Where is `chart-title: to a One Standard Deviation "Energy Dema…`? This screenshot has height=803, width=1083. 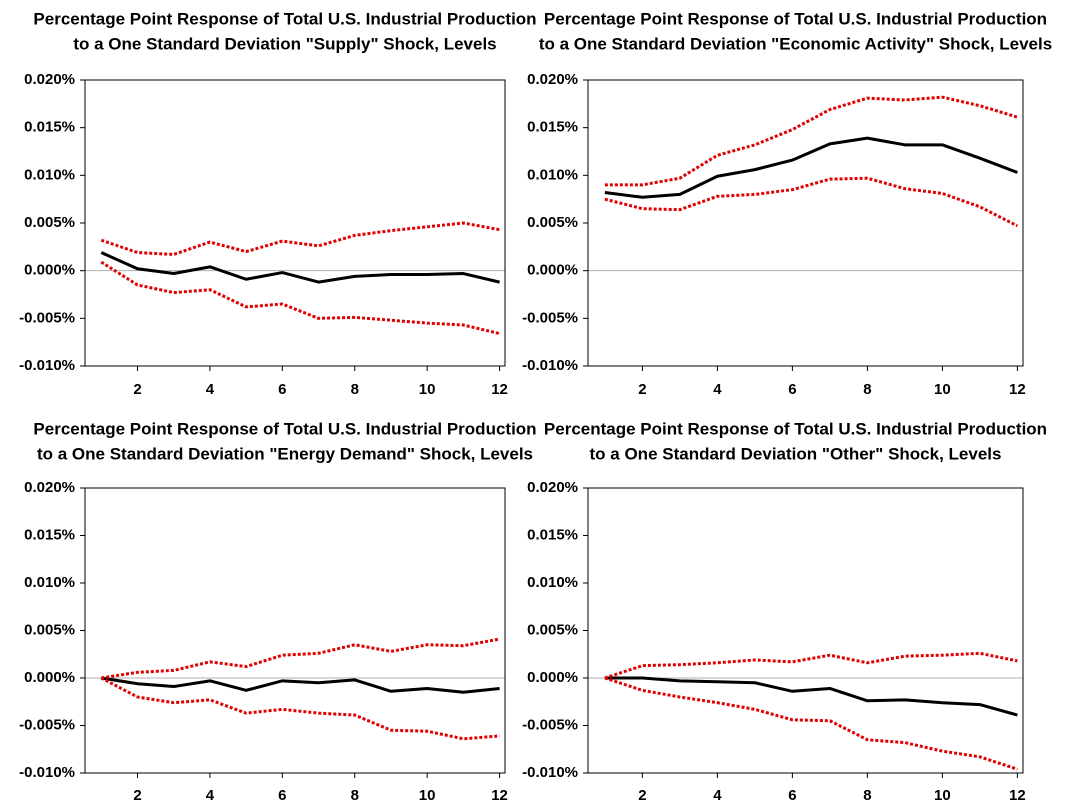
chart-title: to a One Standard Deviation "Energy Dema… is located at coordinates (285, 453).